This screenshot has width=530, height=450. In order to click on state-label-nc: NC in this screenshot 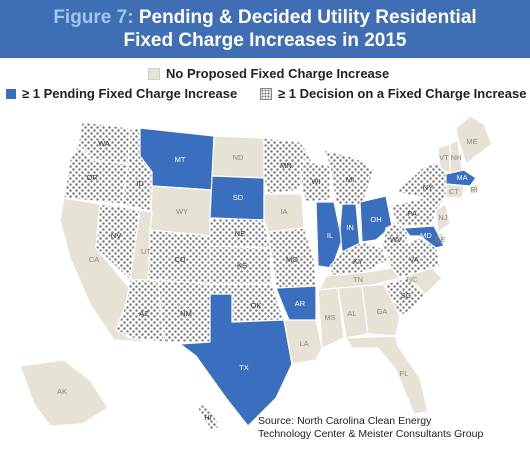, I will do `click(412, 279)`.